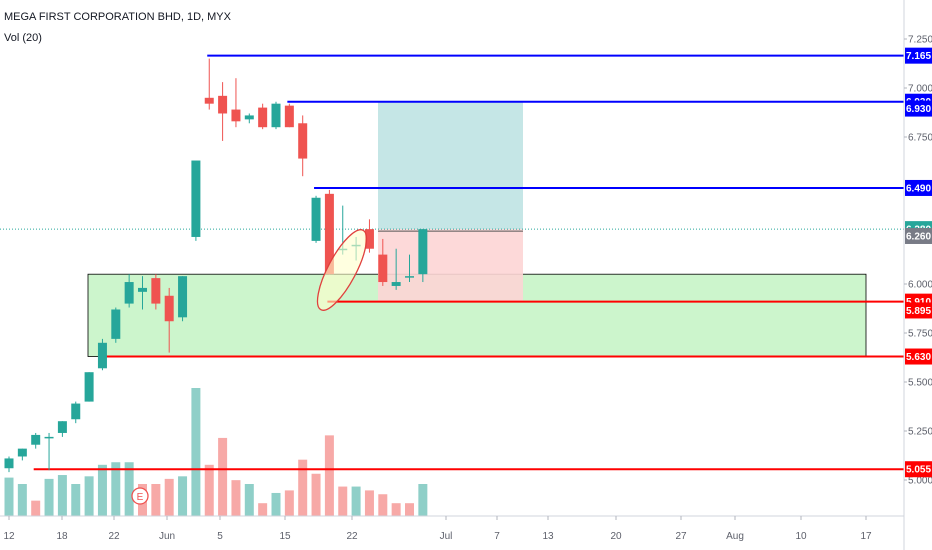 The width and height of the screenshot is (932, 550). I want to click on x-tick-label: 13, so click(548, 536).